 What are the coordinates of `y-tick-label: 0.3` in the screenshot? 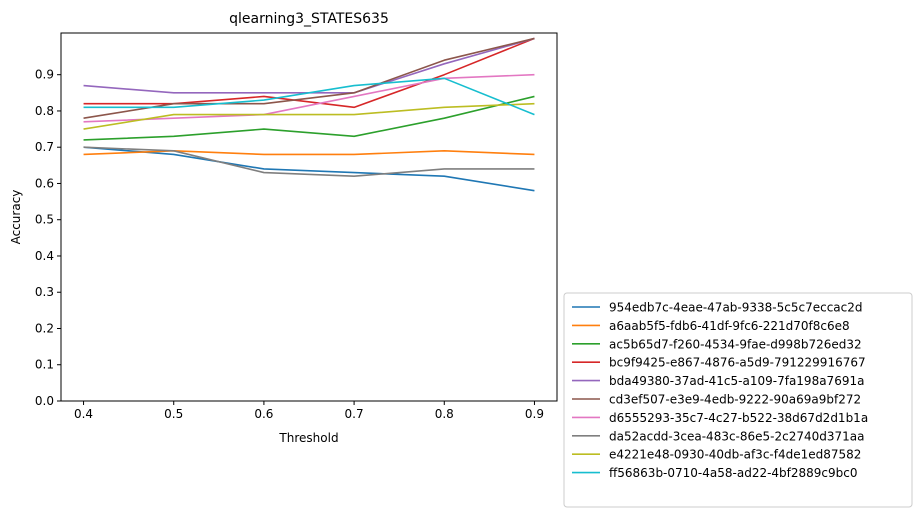 It's located at (44, 292).